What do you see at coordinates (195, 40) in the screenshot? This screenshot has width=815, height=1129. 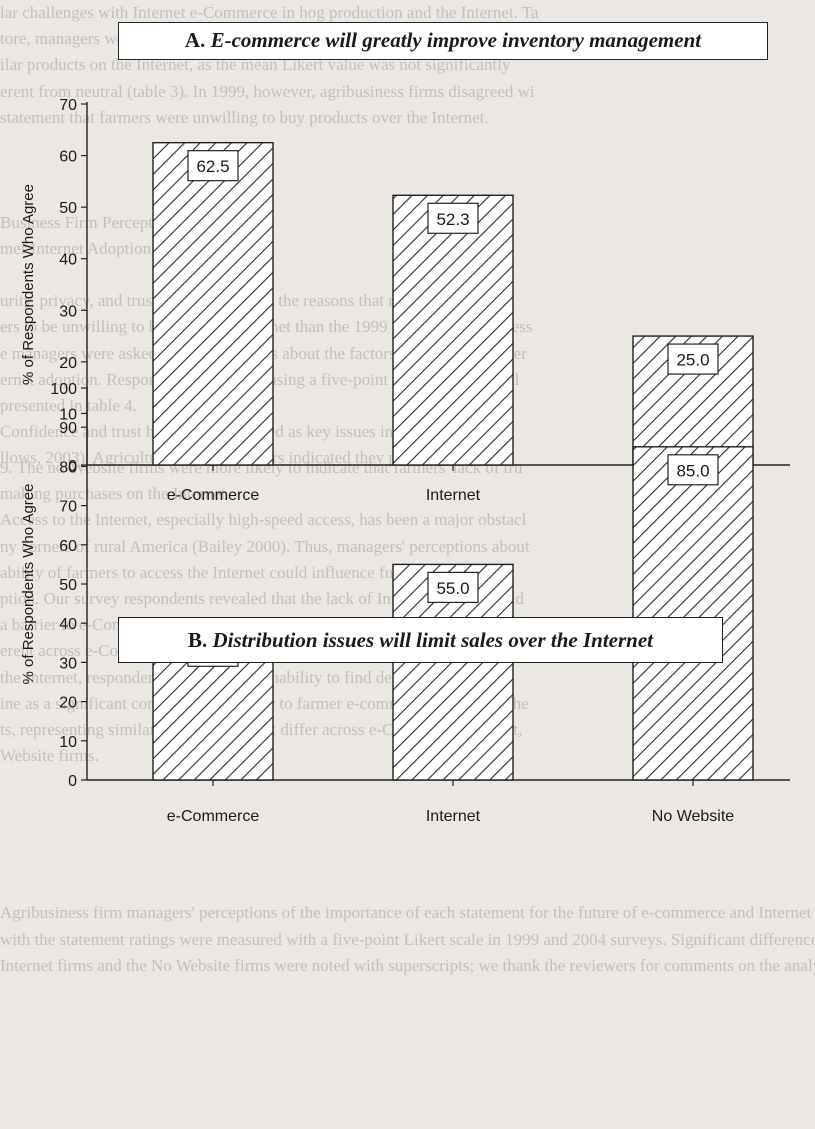 I see `panel-a-prefix: A.` at bounding box center [195, 40].